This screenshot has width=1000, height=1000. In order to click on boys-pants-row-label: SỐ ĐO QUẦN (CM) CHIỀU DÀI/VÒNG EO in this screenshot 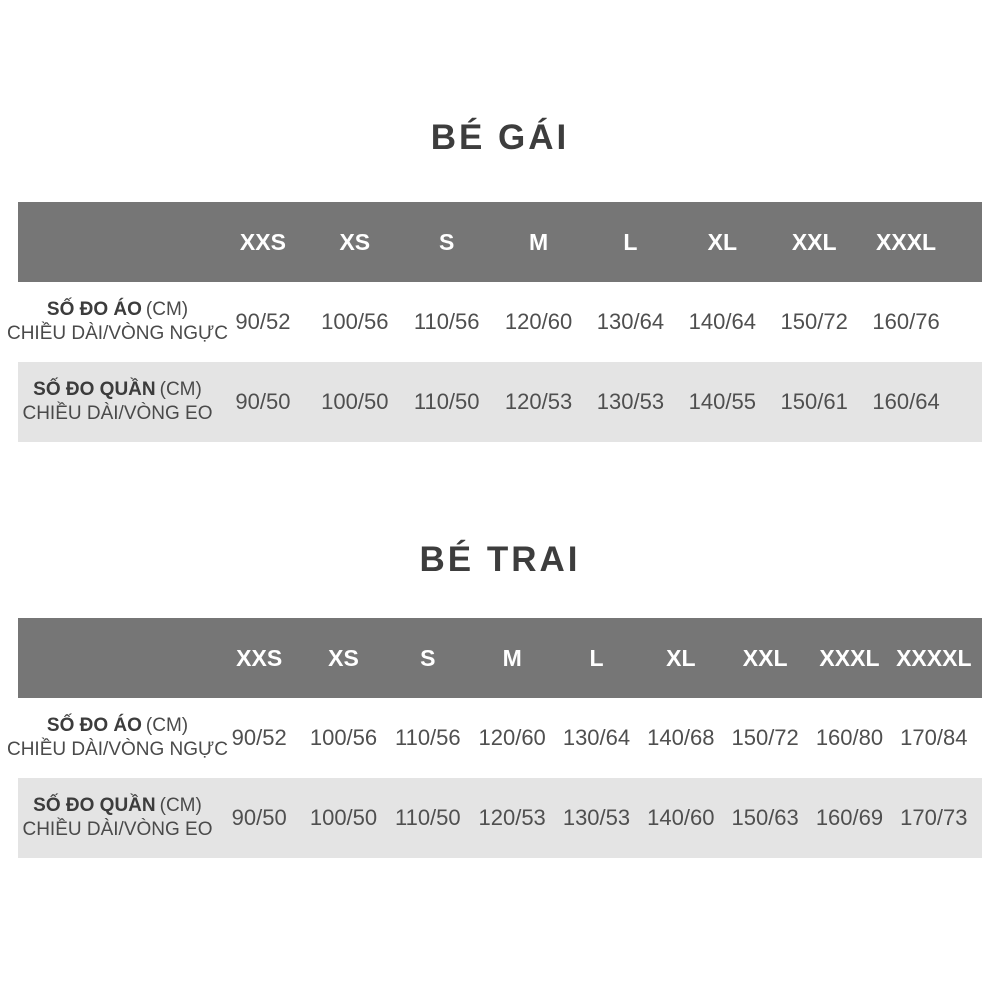, I will do `click(117, 818)`.